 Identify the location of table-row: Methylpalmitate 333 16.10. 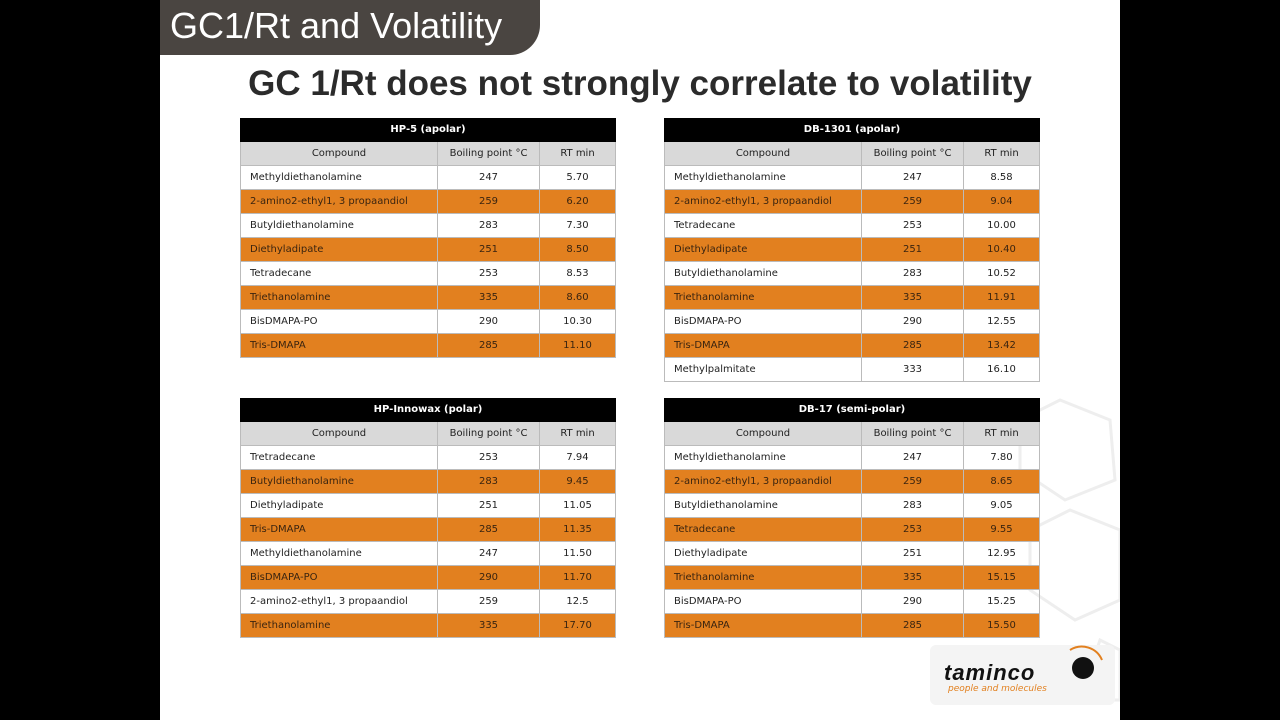
(852, 370).